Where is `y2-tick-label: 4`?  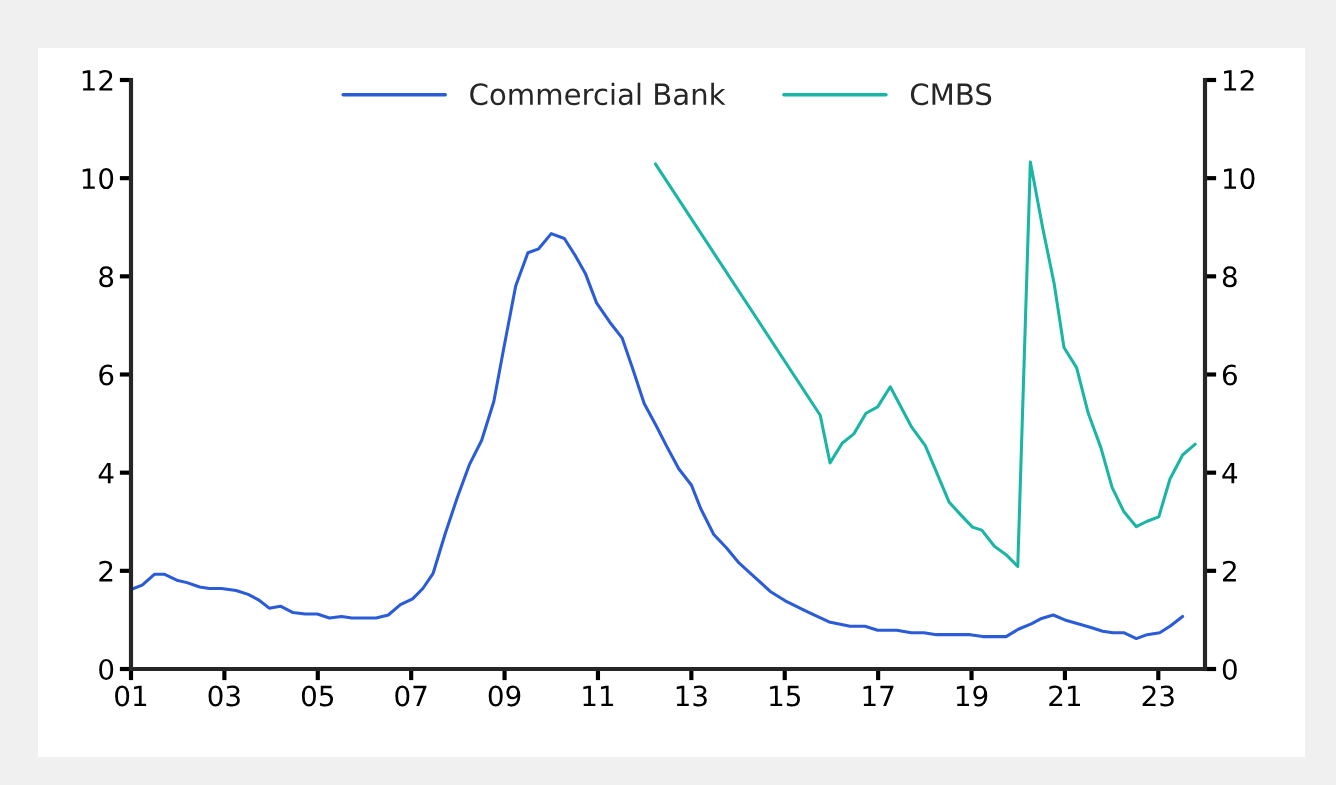
y2-tick-label: 4 is located at coordinates (1230, 473).